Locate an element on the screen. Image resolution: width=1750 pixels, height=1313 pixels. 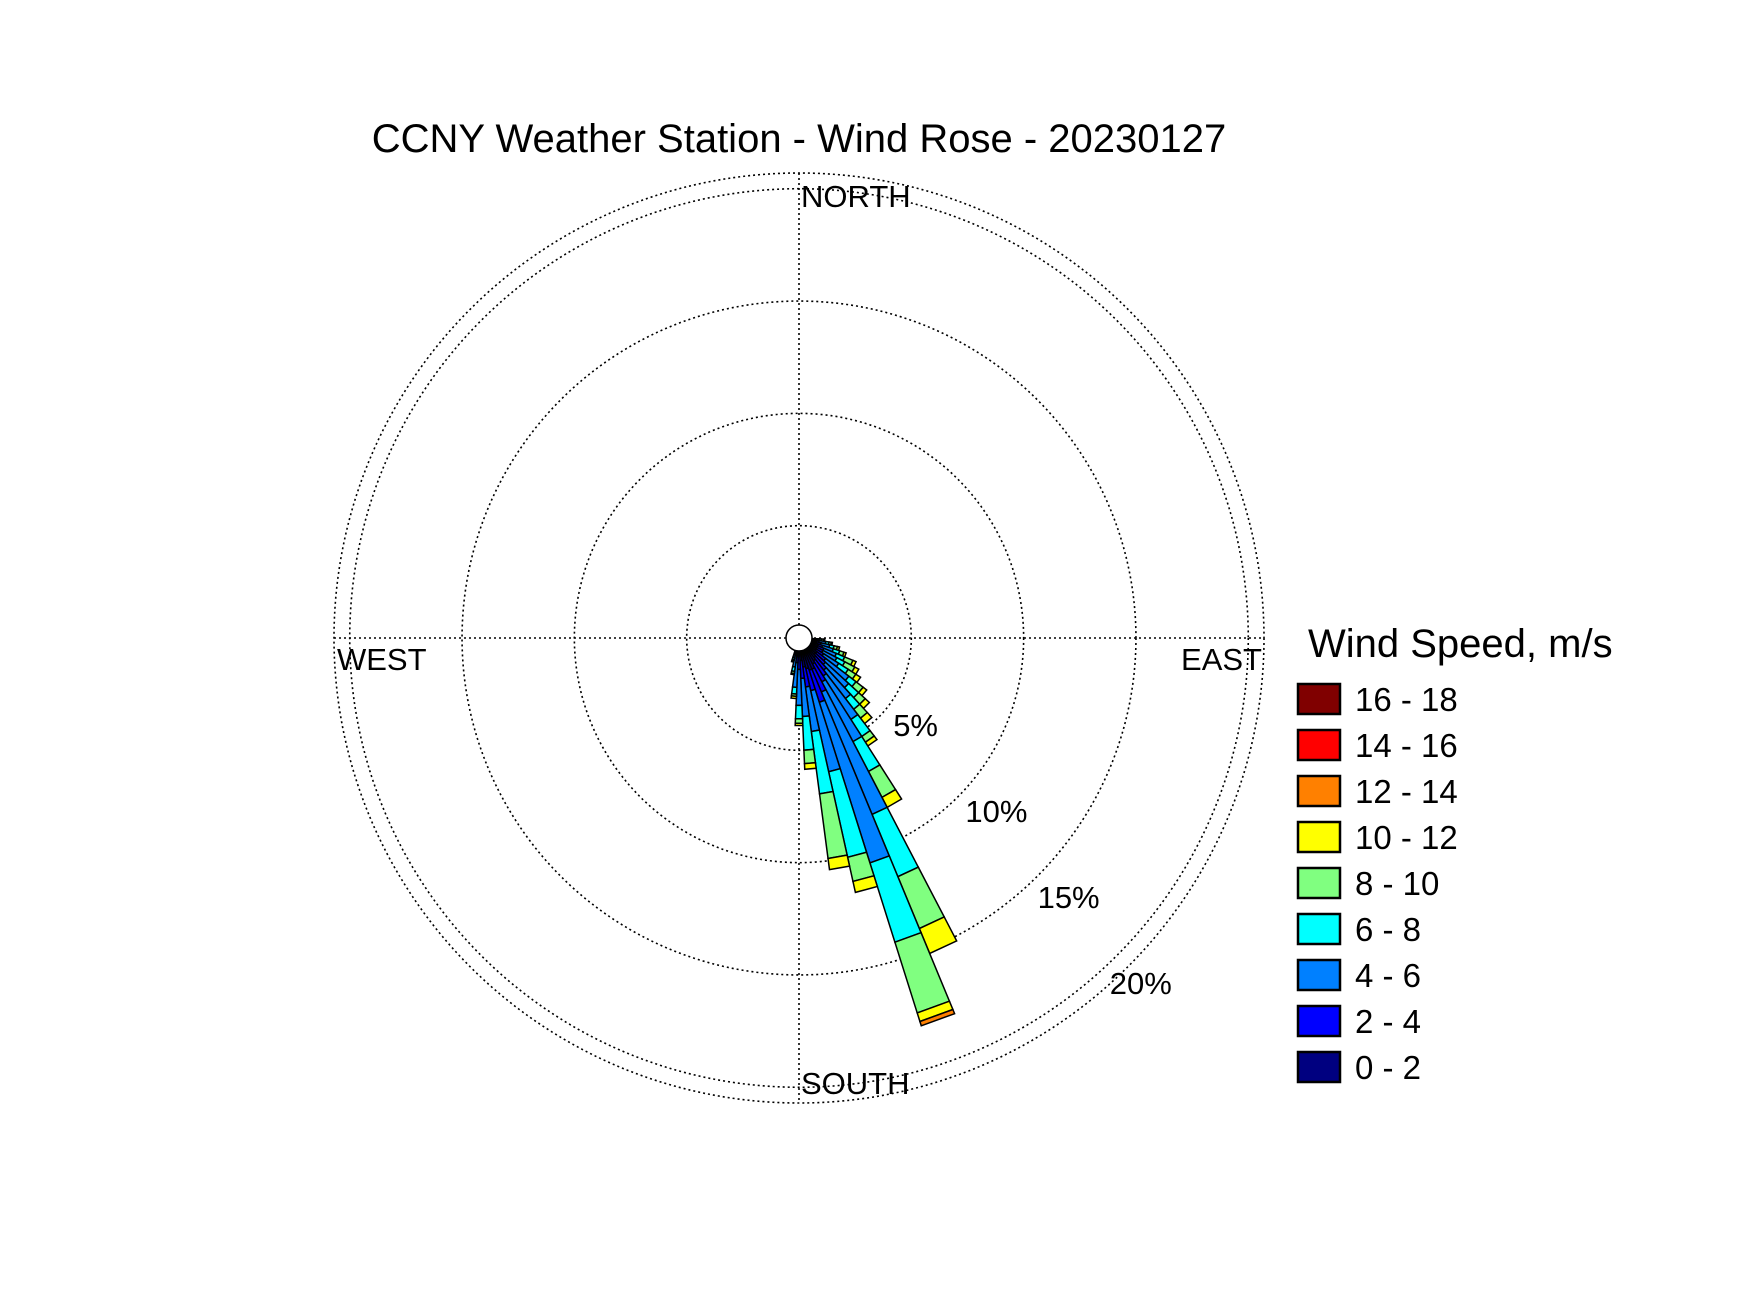
radial-tick-labels: 5% 10% 15% 20% is located at coordinates (1032, 854).